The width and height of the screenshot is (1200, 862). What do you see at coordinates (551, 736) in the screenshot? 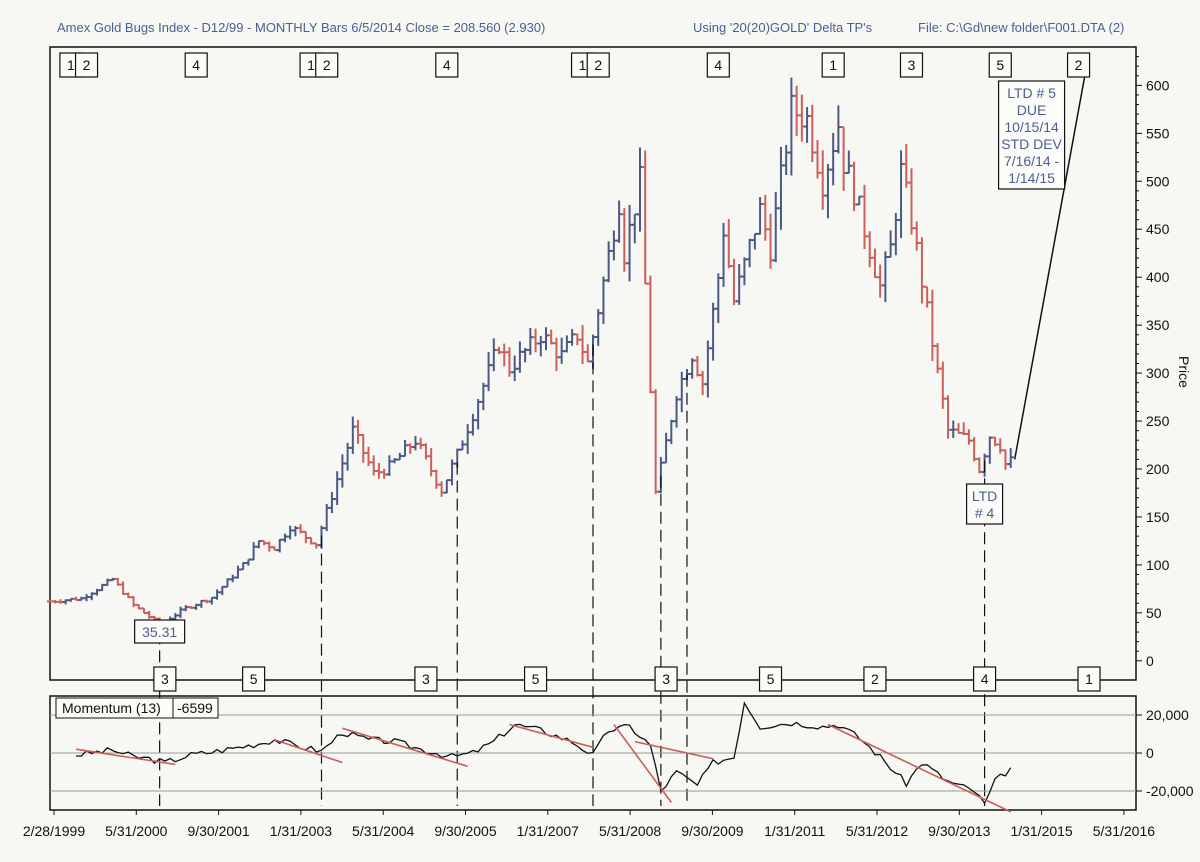
I see `momentum-trendline` at bounding box center [551, 736].